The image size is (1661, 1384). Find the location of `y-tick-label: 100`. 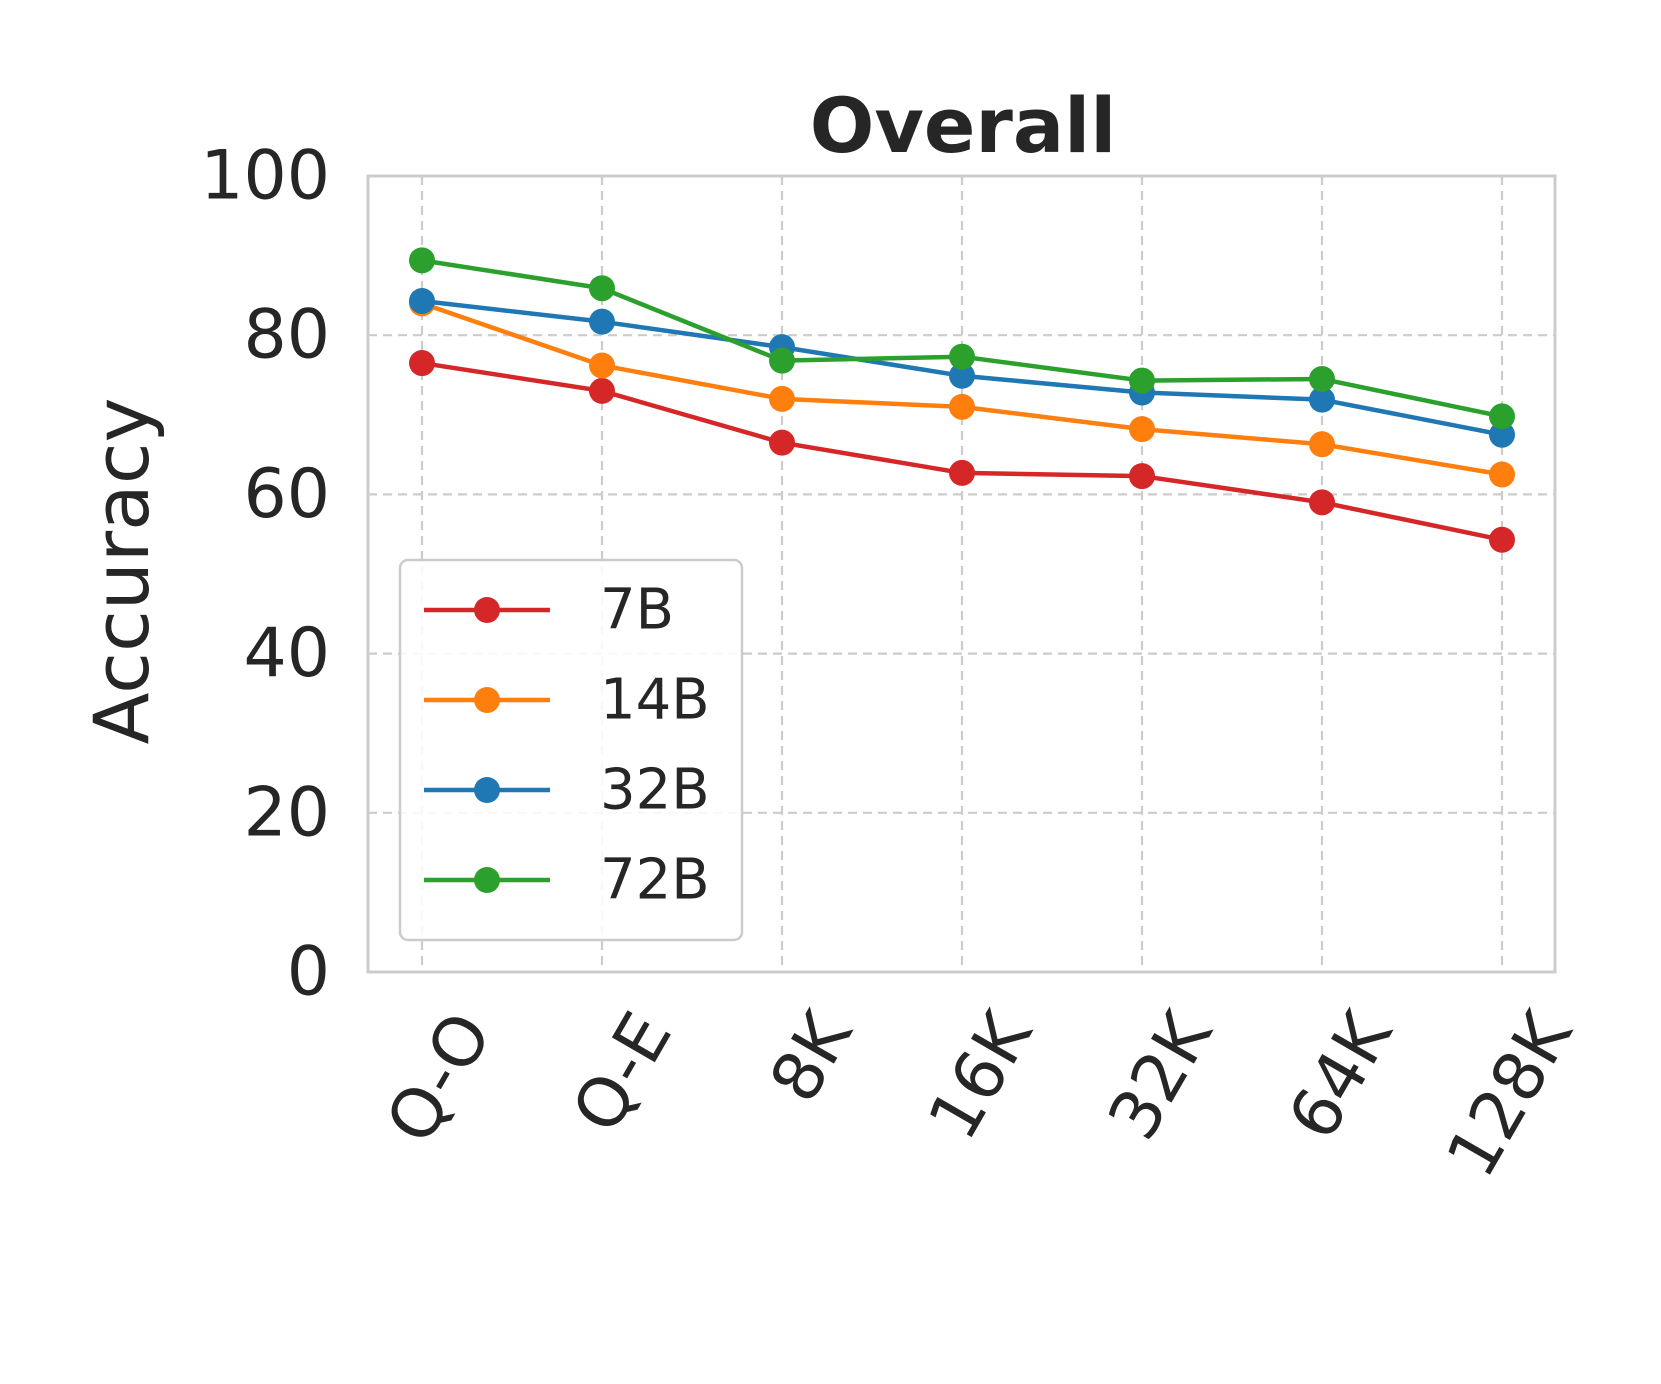

y-tick-label: 100 is located at coordinates (265, 176).